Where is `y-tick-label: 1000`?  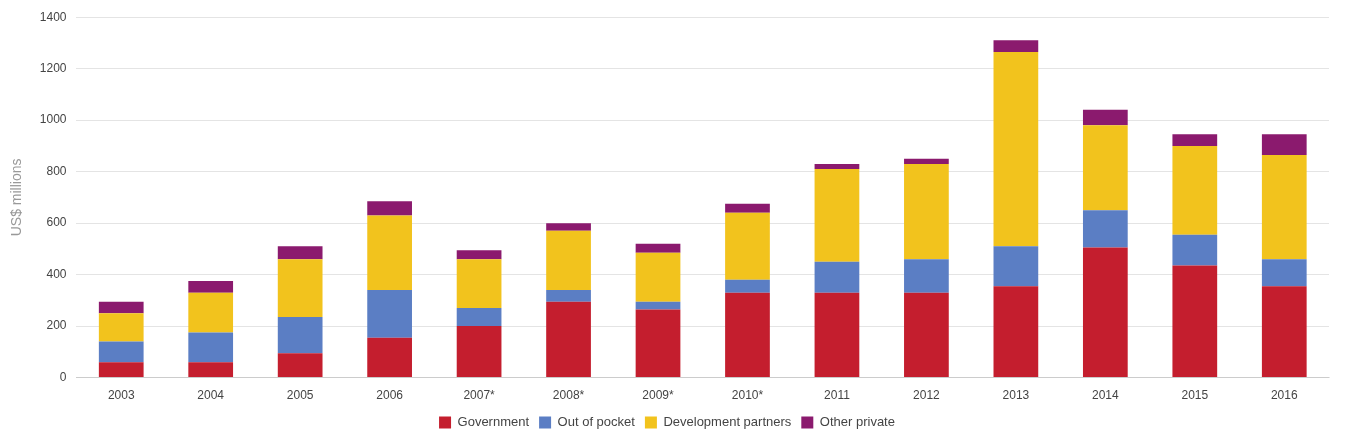
y-tick-label: 1000 is located at coordinates (53, 119).